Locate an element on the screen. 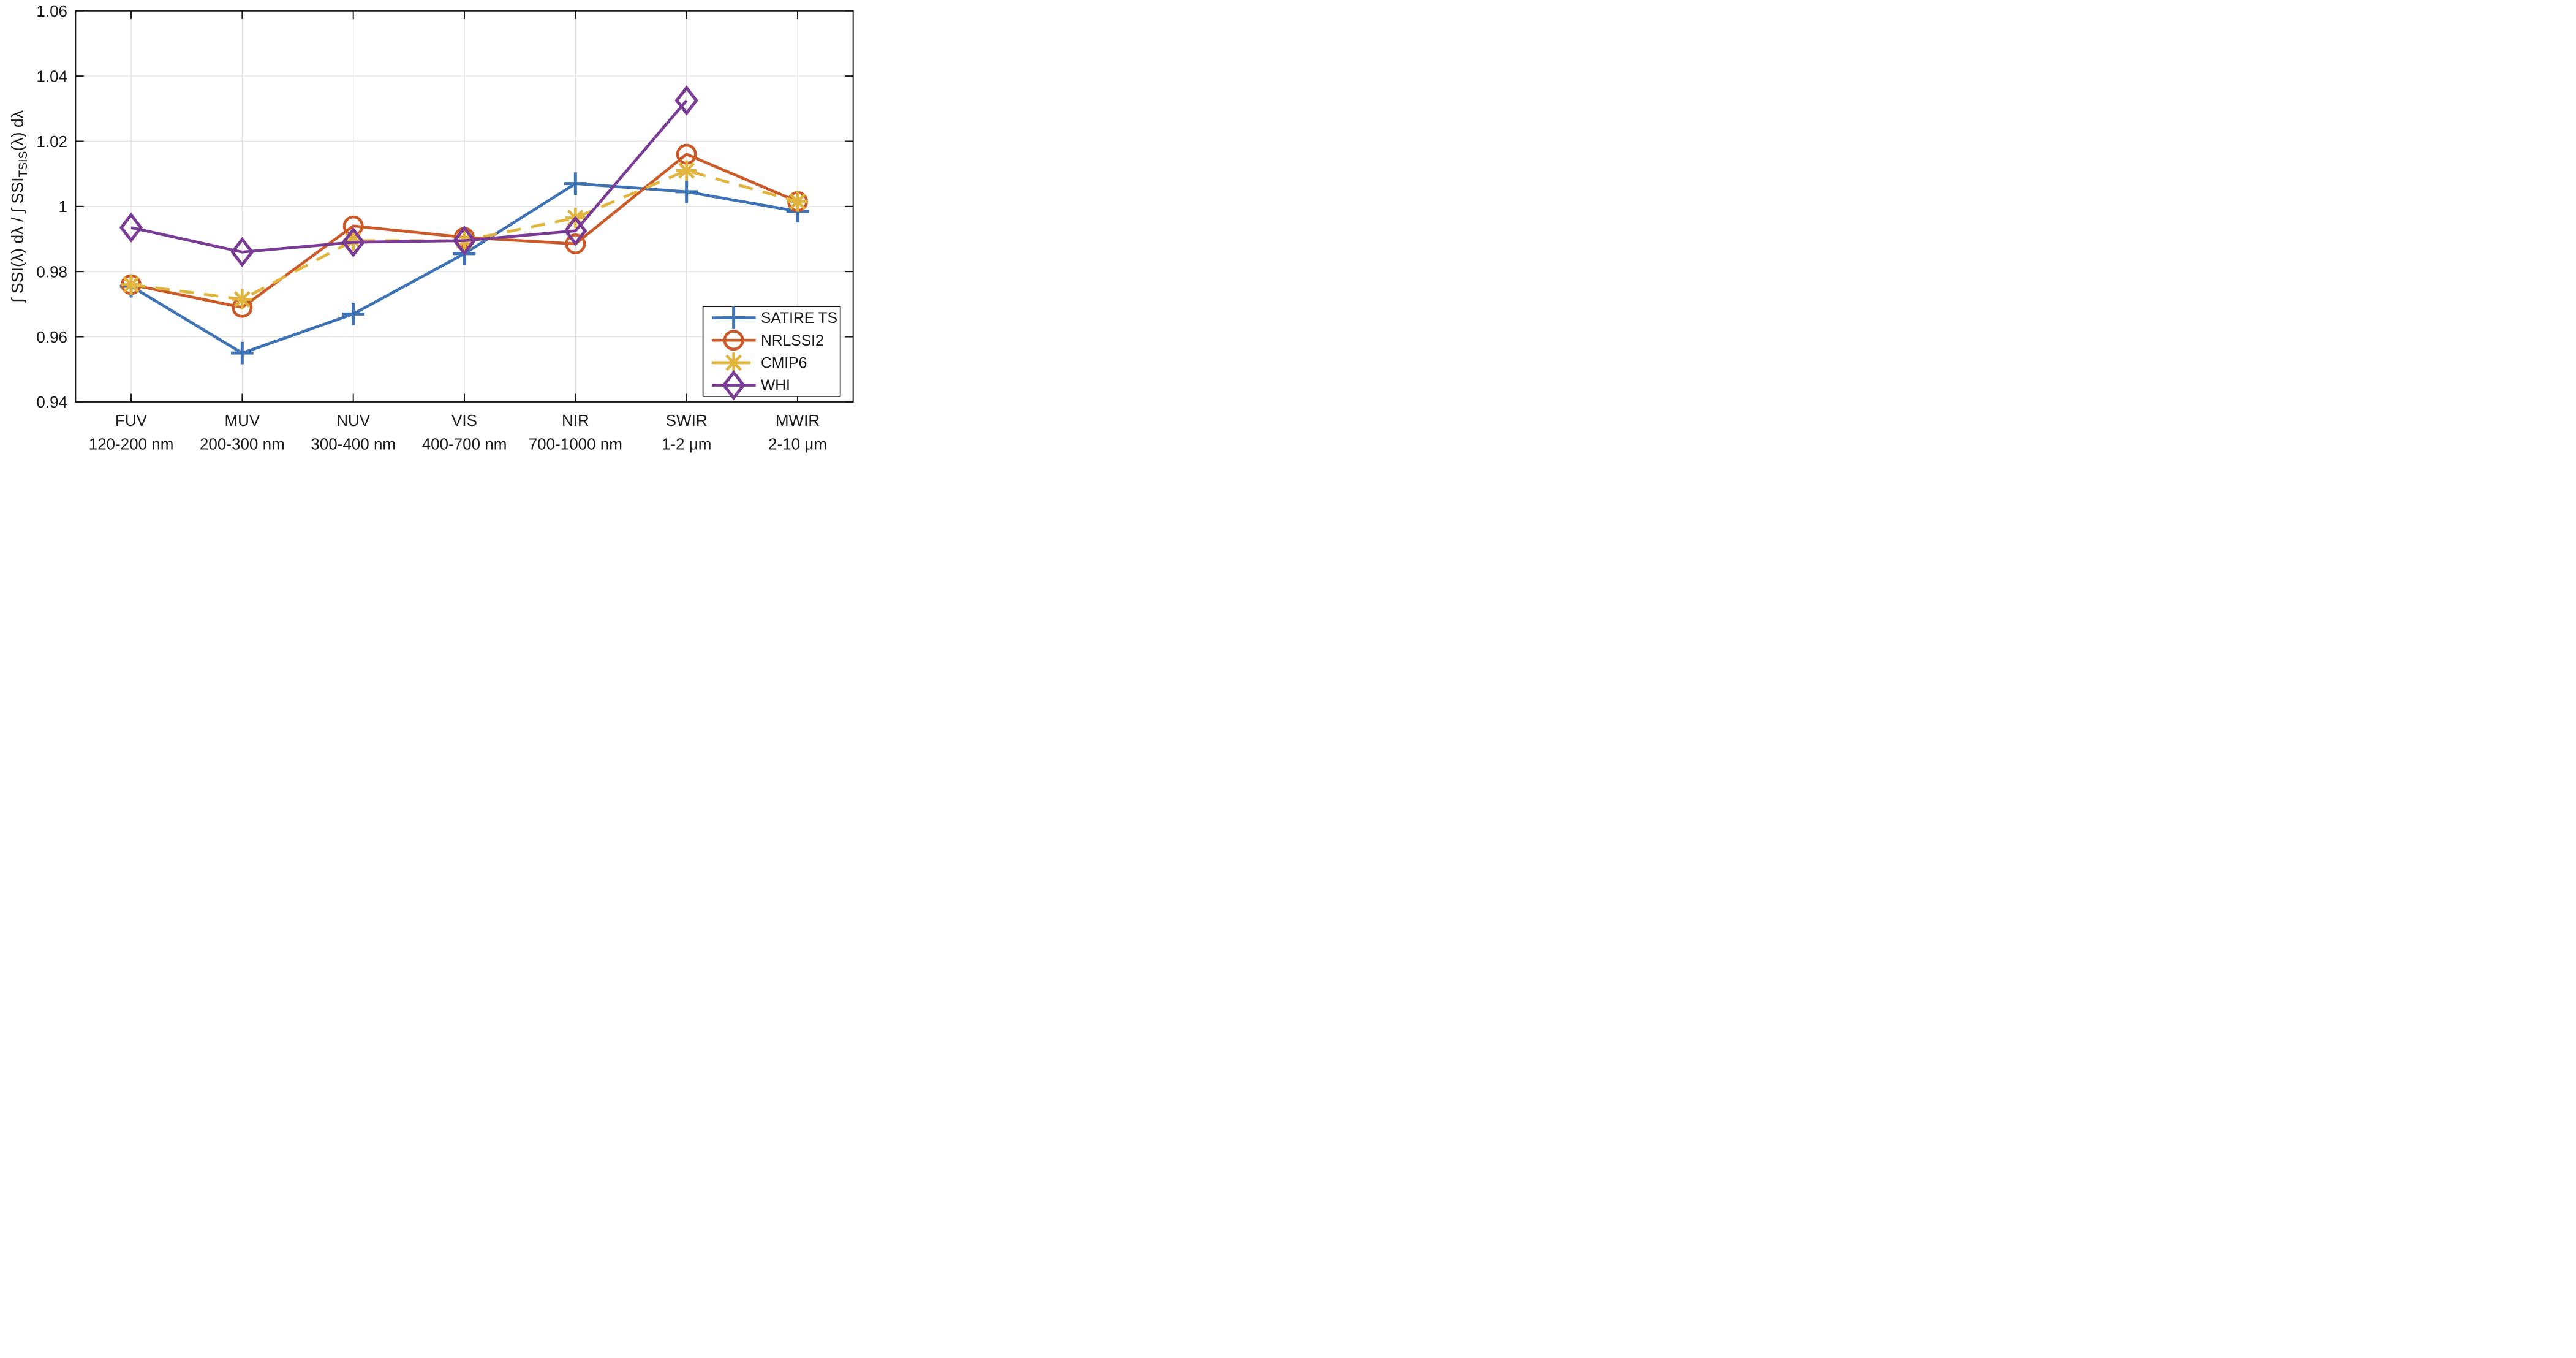  y-tick-label: 1.04 is located at coordinates (51, 76).